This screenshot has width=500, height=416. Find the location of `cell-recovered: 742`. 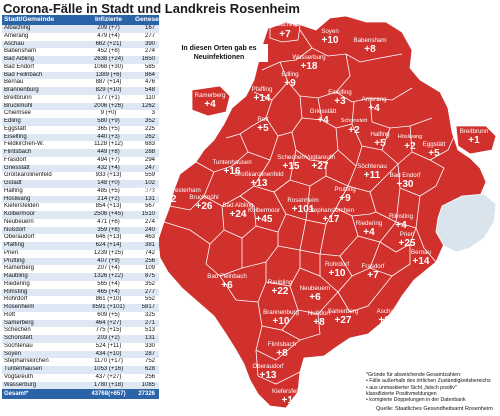

cell-recovered: 742 is located at coordinates (146, 253).